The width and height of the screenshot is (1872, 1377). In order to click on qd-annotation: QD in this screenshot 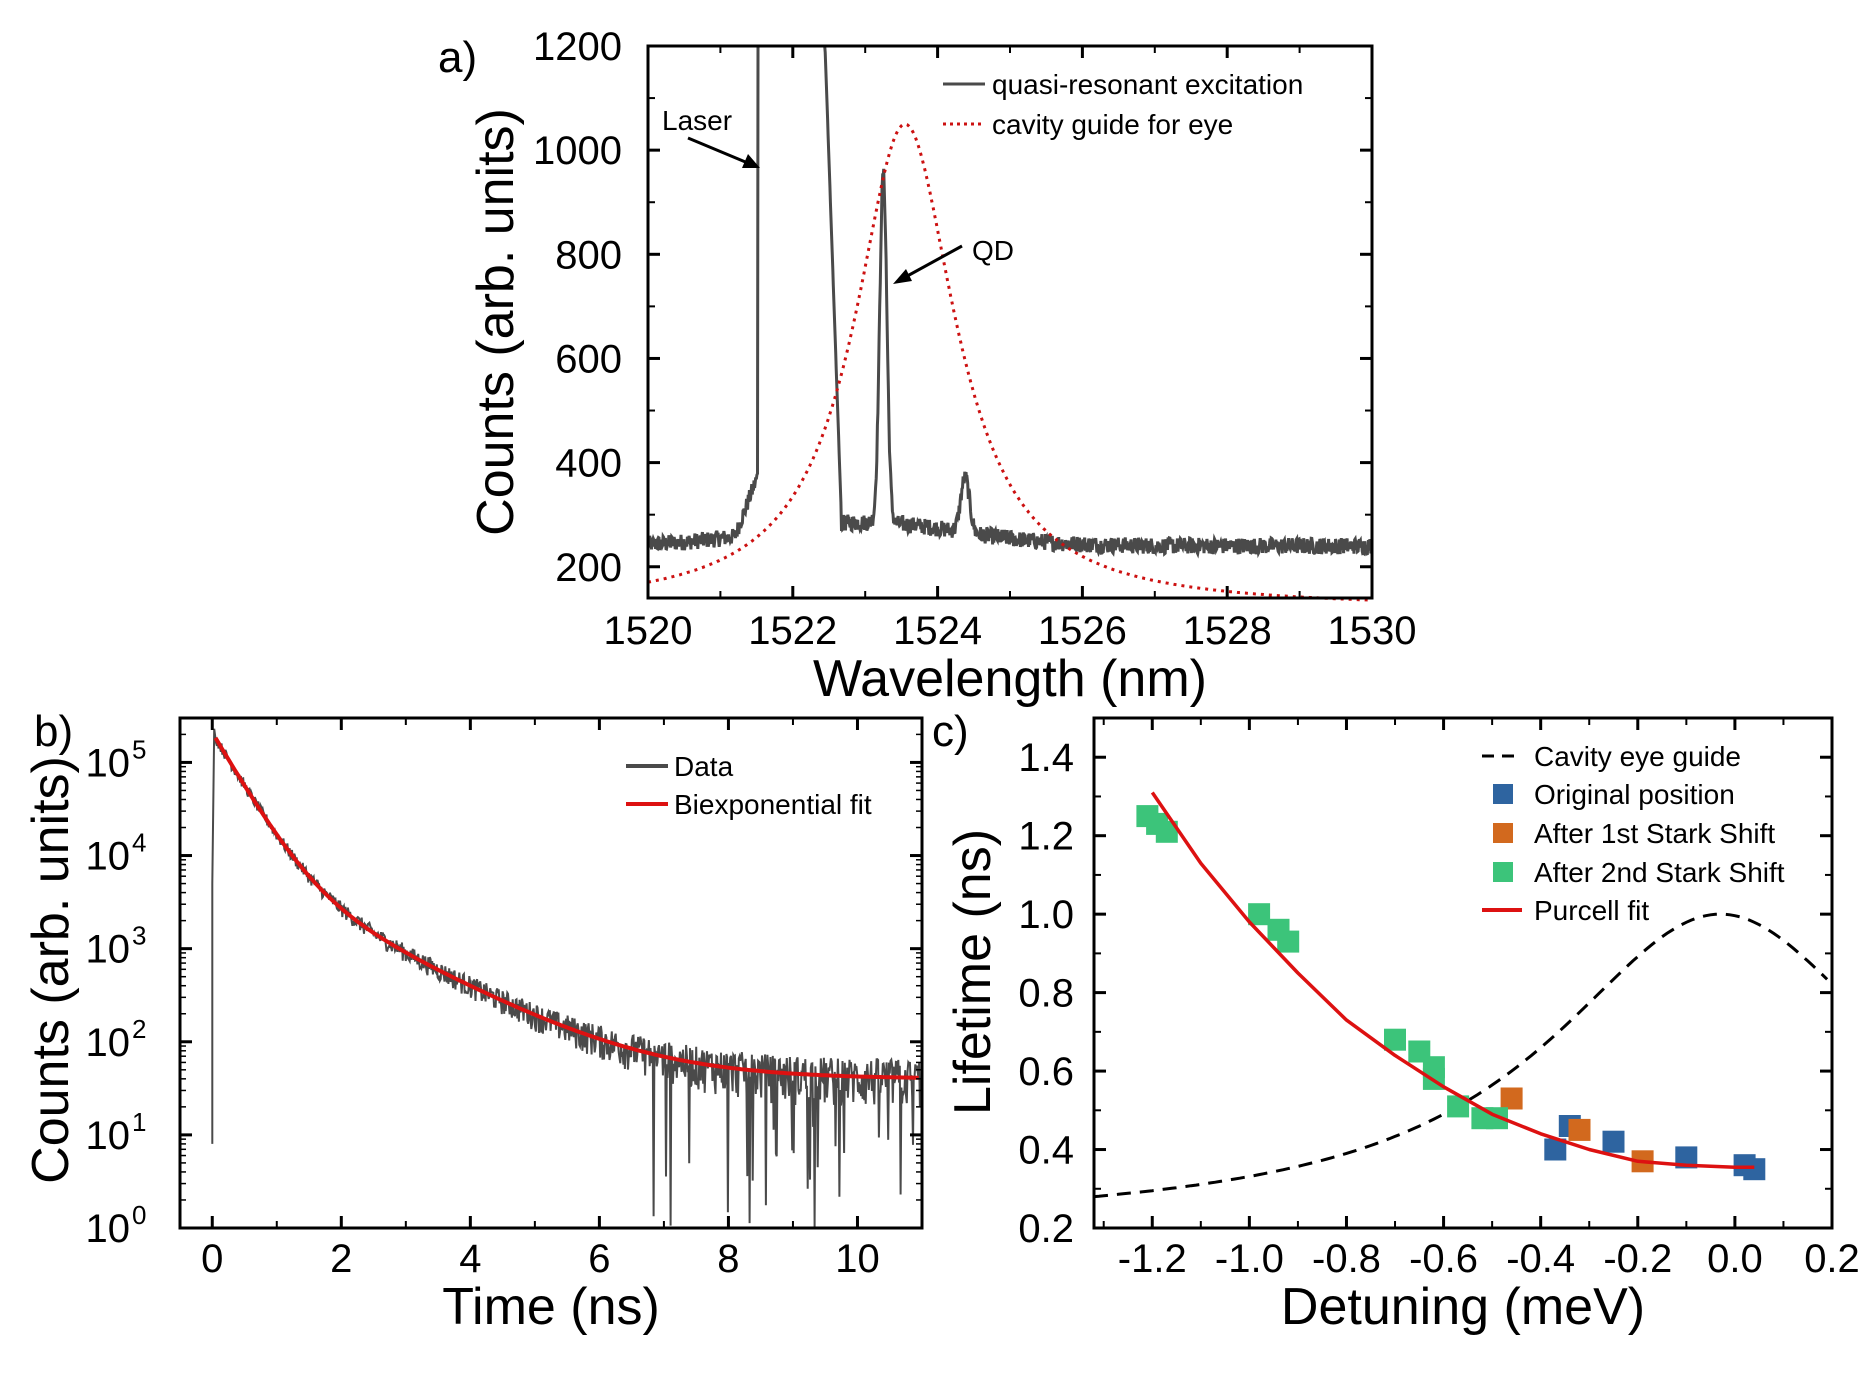, I will do `click(993, 250)`.